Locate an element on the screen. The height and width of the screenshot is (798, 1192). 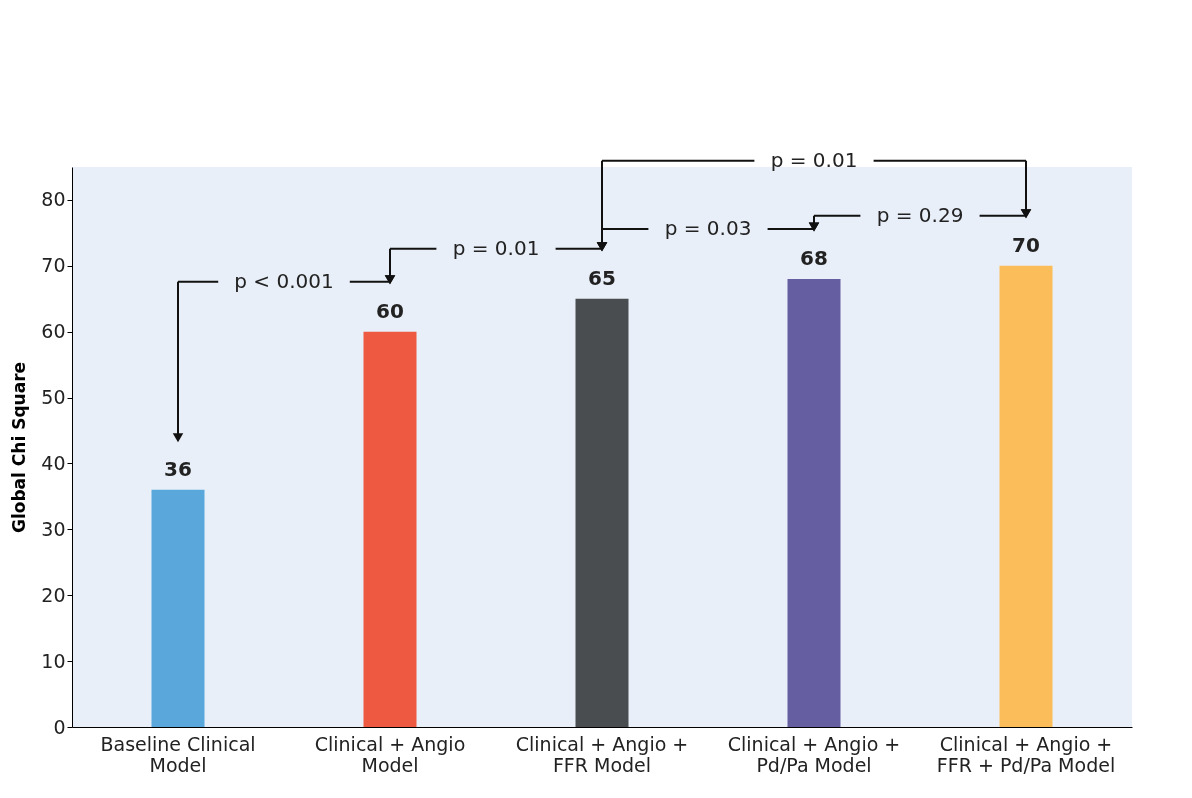
data-label: 68 is located at coordinates (814, 258).